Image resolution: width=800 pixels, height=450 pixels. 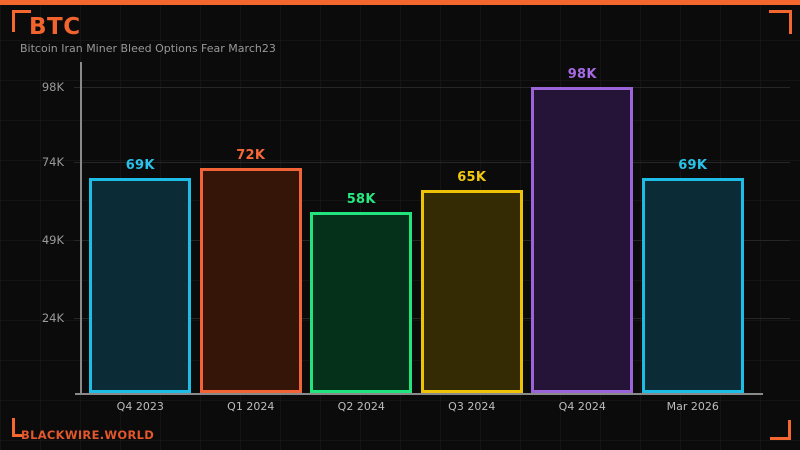 What do you see at coordinates (52, 87) in the screenshot?
I see `y-tick-label: 98K` at bounding box center [52, 87].